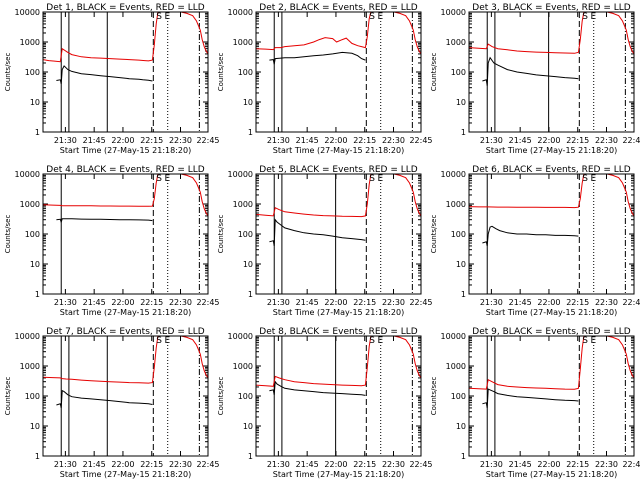 This screenshot has width=640, height=480. Describe the element at coordinates (125, 332) in the screenshot. I see `panel-title: Det 7, BLACK = Events, RED = LLD` at that location.